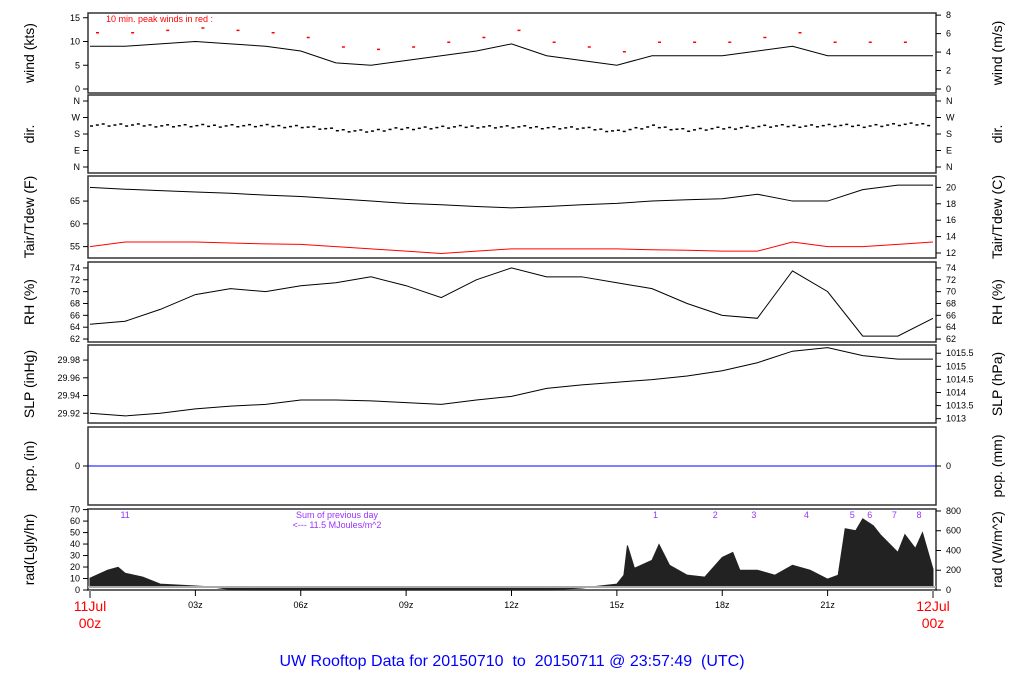  Describe the element at coordinates (337, 515) in the screenshot. I see `rad-annotation: Sum of previous day` at that location.